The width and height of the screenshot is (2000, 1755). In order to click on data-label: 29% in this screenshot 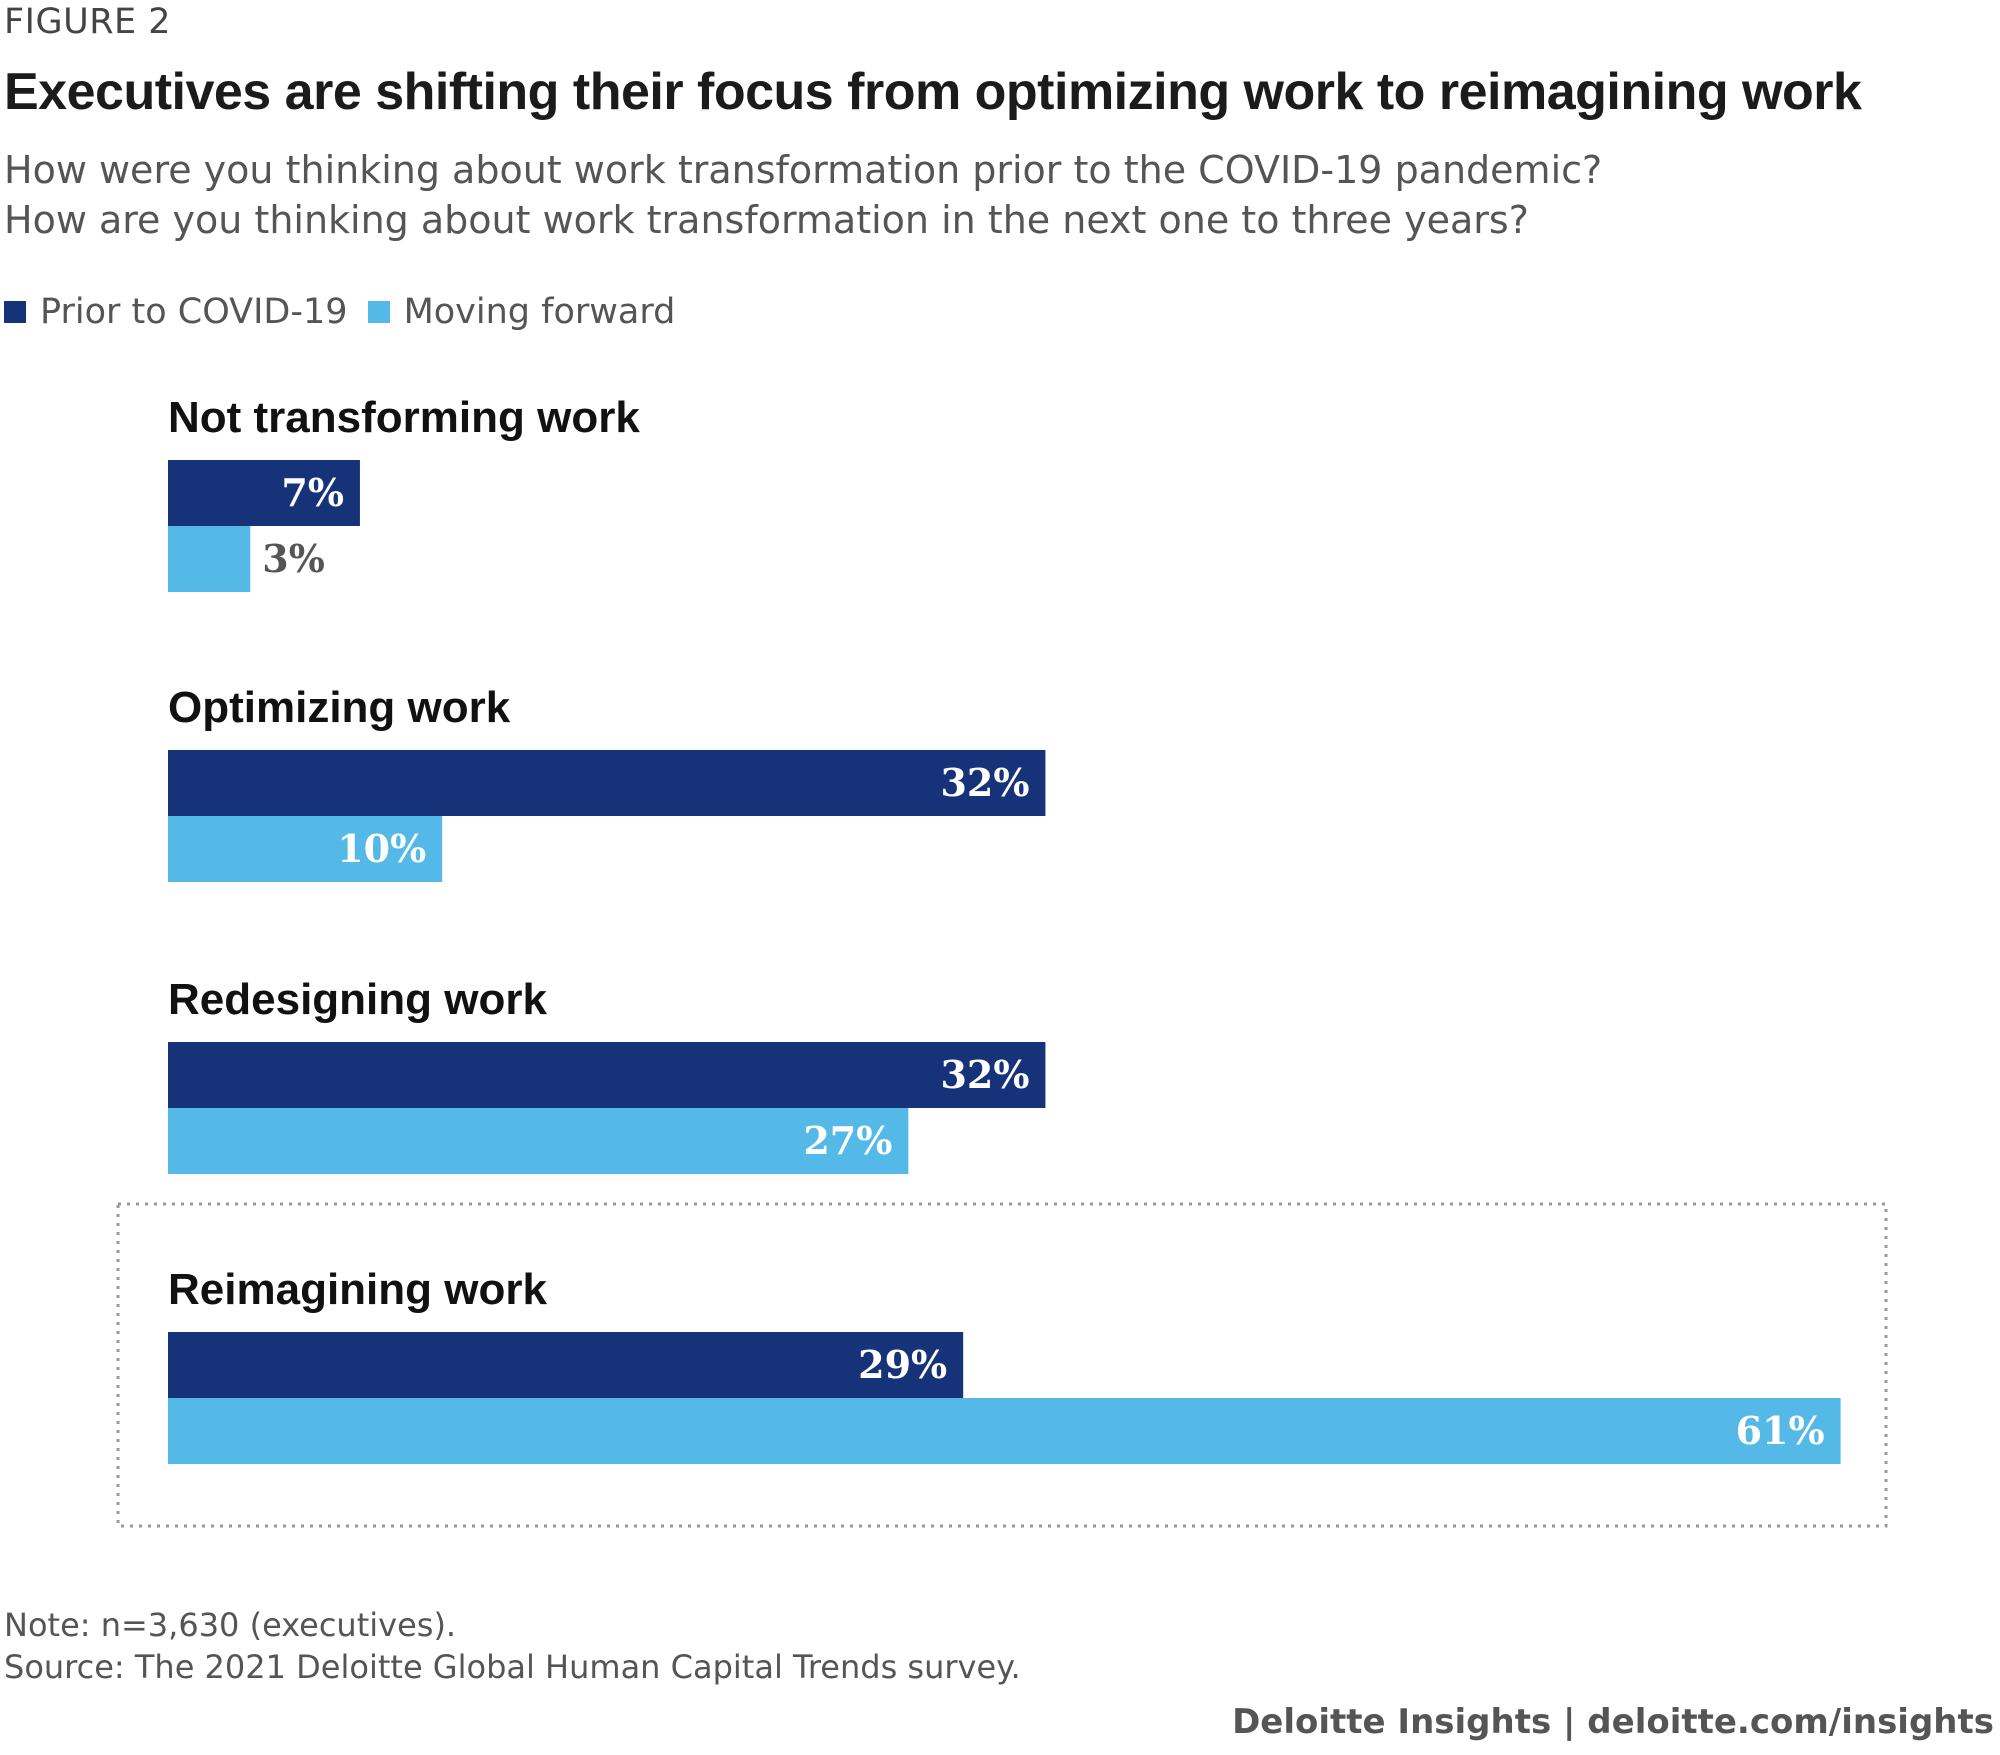, I will do `click(902, 1364)`.